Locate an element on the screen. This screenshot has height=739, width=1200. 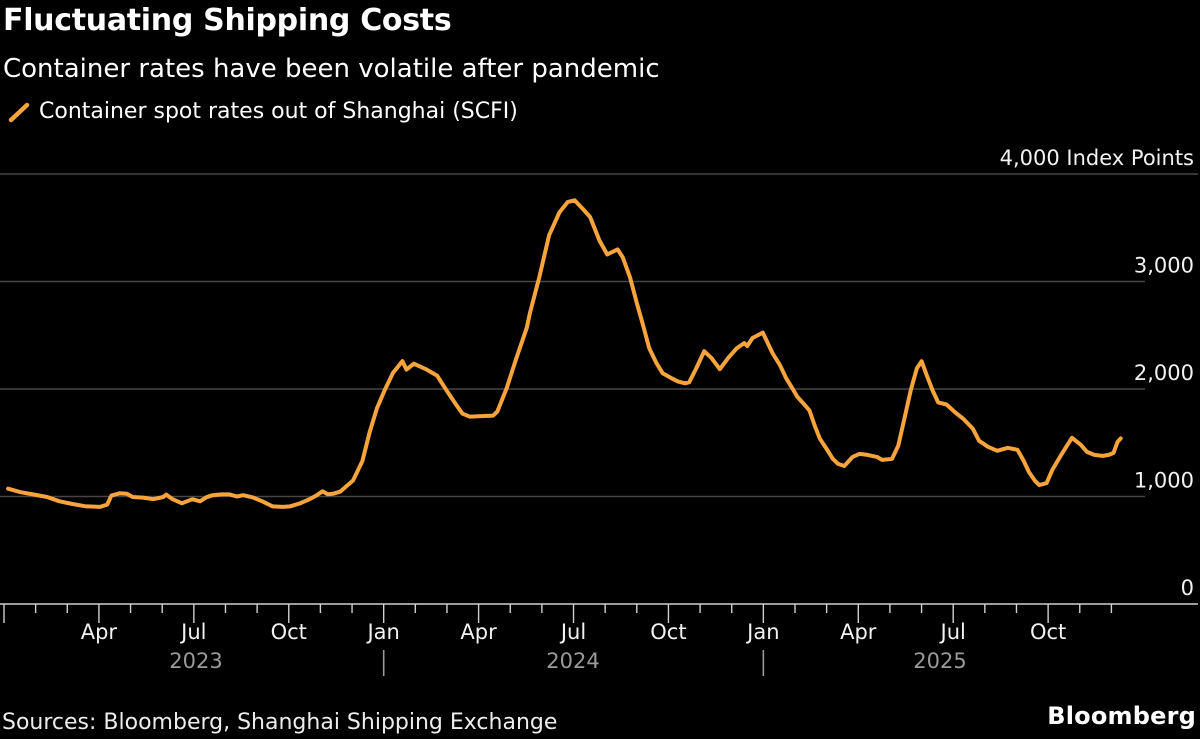
legend-marker-line is located at coordinates (19, 112).